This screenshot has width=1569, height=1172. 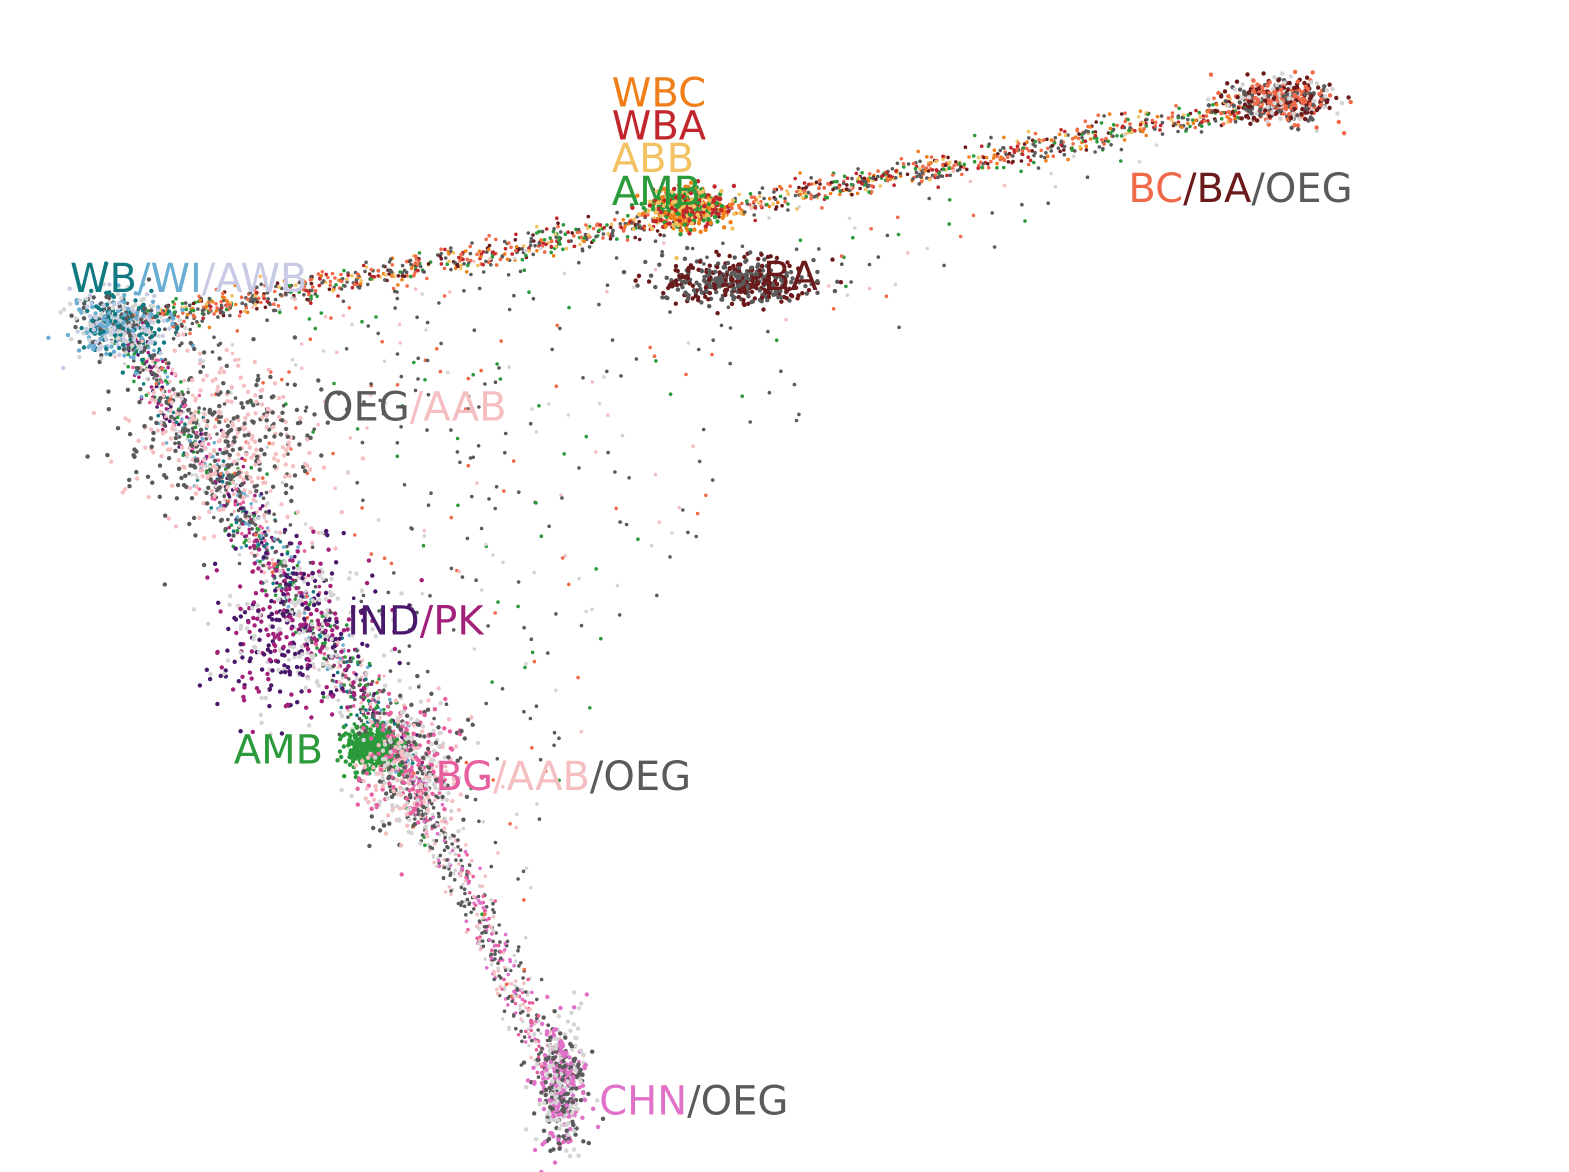 What do you see at coordinates (111, 346) in the screenshot?
I see `point-wi` at bounding box center [111, 346].